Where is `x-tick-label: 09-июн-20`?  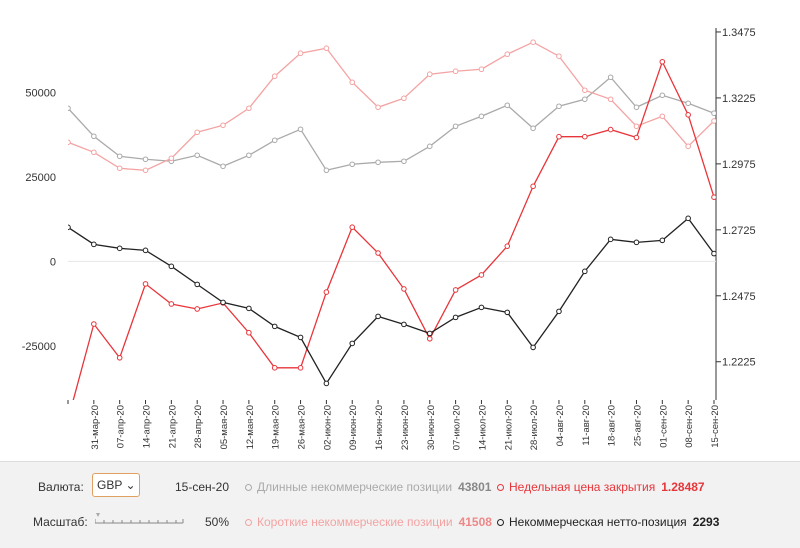 x-tick-label: 09-июн-20 is located at coordinates (353, 427).